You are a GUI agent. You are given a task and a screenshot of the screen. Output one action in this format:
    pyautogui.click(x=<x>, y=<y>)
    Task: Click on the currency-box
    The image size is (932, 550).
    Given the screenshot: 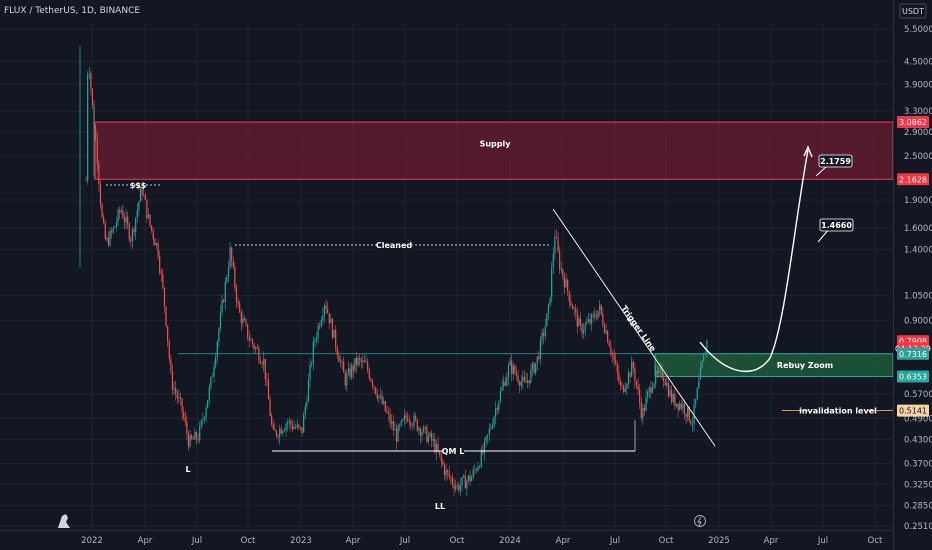 What is the action you would take?
    pyautogui.click(x=913, y=11)
    